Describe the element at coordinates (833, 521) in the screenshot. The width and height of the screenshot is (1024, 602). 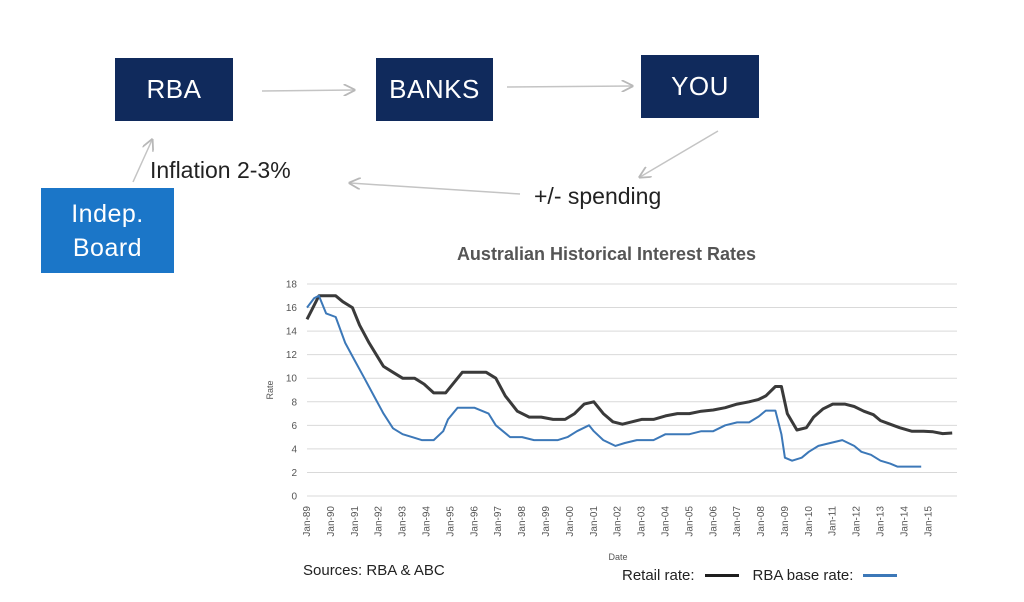
I see `x-tick-label: Jan-11` at that location.